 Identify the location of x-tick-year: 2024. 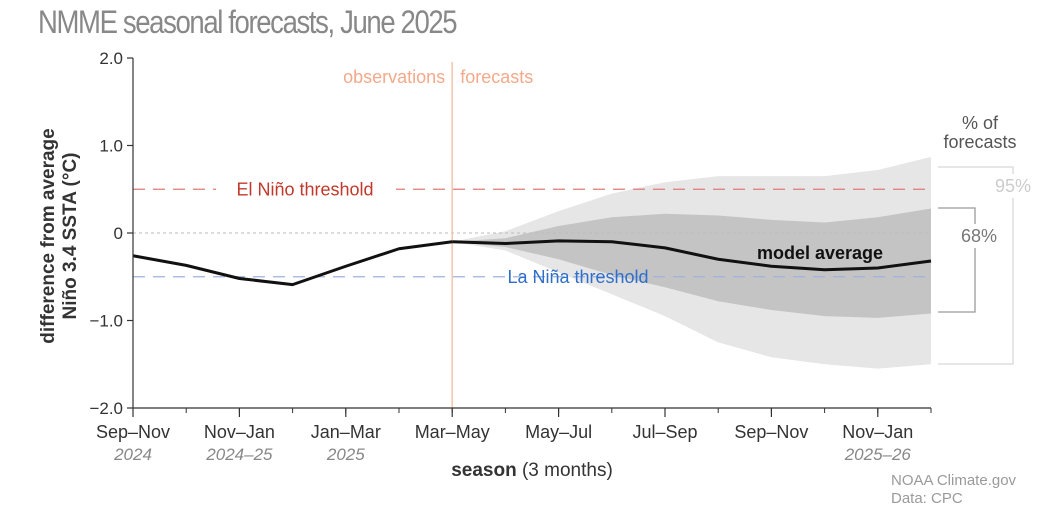
(132, 454).